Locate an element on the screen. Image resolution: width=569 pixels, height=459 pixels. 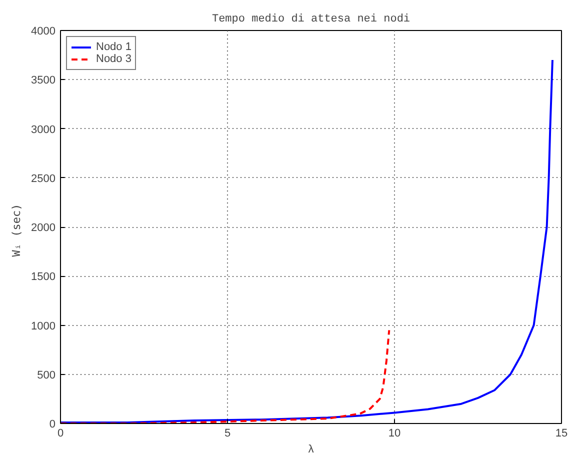
y-tick-label: 1000 is located at coordinates (43, 326).